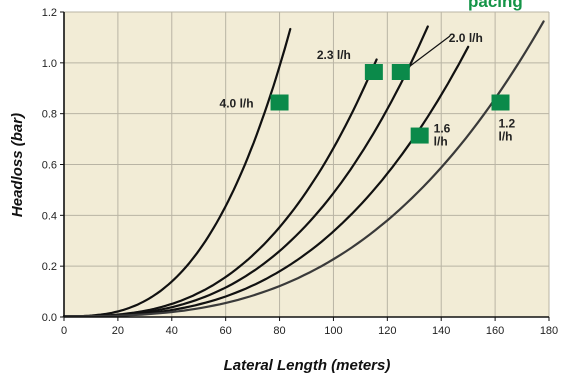 This screenshot has height=378, width=565. What do you see at coordinates (334, 55) in the screenshot?
I see `series-label-2-3-l-h: 2.3 l/h` at bounding box center [334, 55].